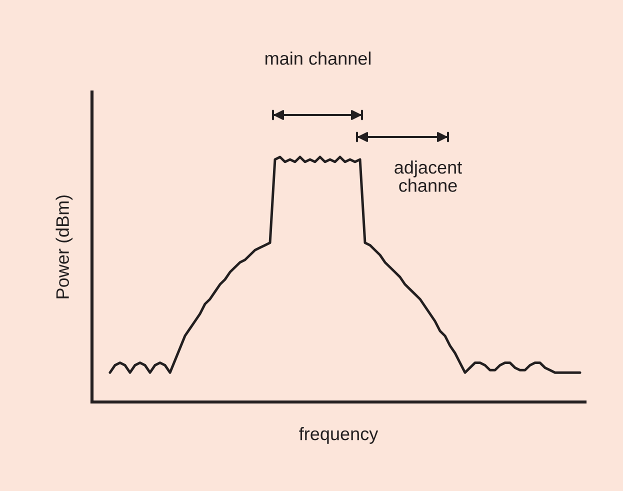  I want to click on y-axis-title: Power (dBm), so click(64, 246).